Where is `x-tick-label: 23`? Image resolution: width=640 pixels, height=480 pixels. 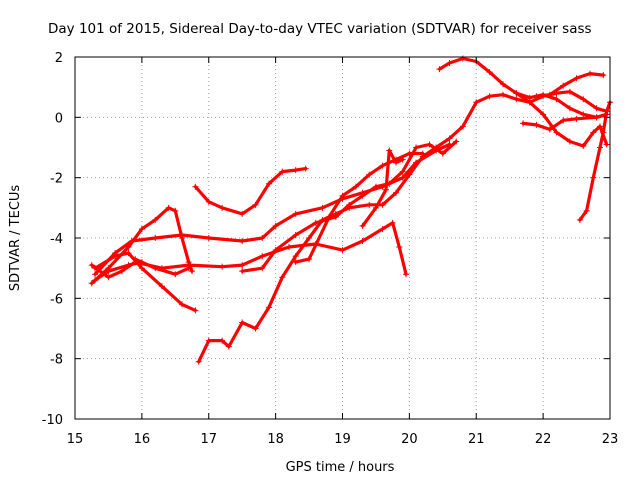
x-tick-label: 23 is located at coordinates (610, 439).